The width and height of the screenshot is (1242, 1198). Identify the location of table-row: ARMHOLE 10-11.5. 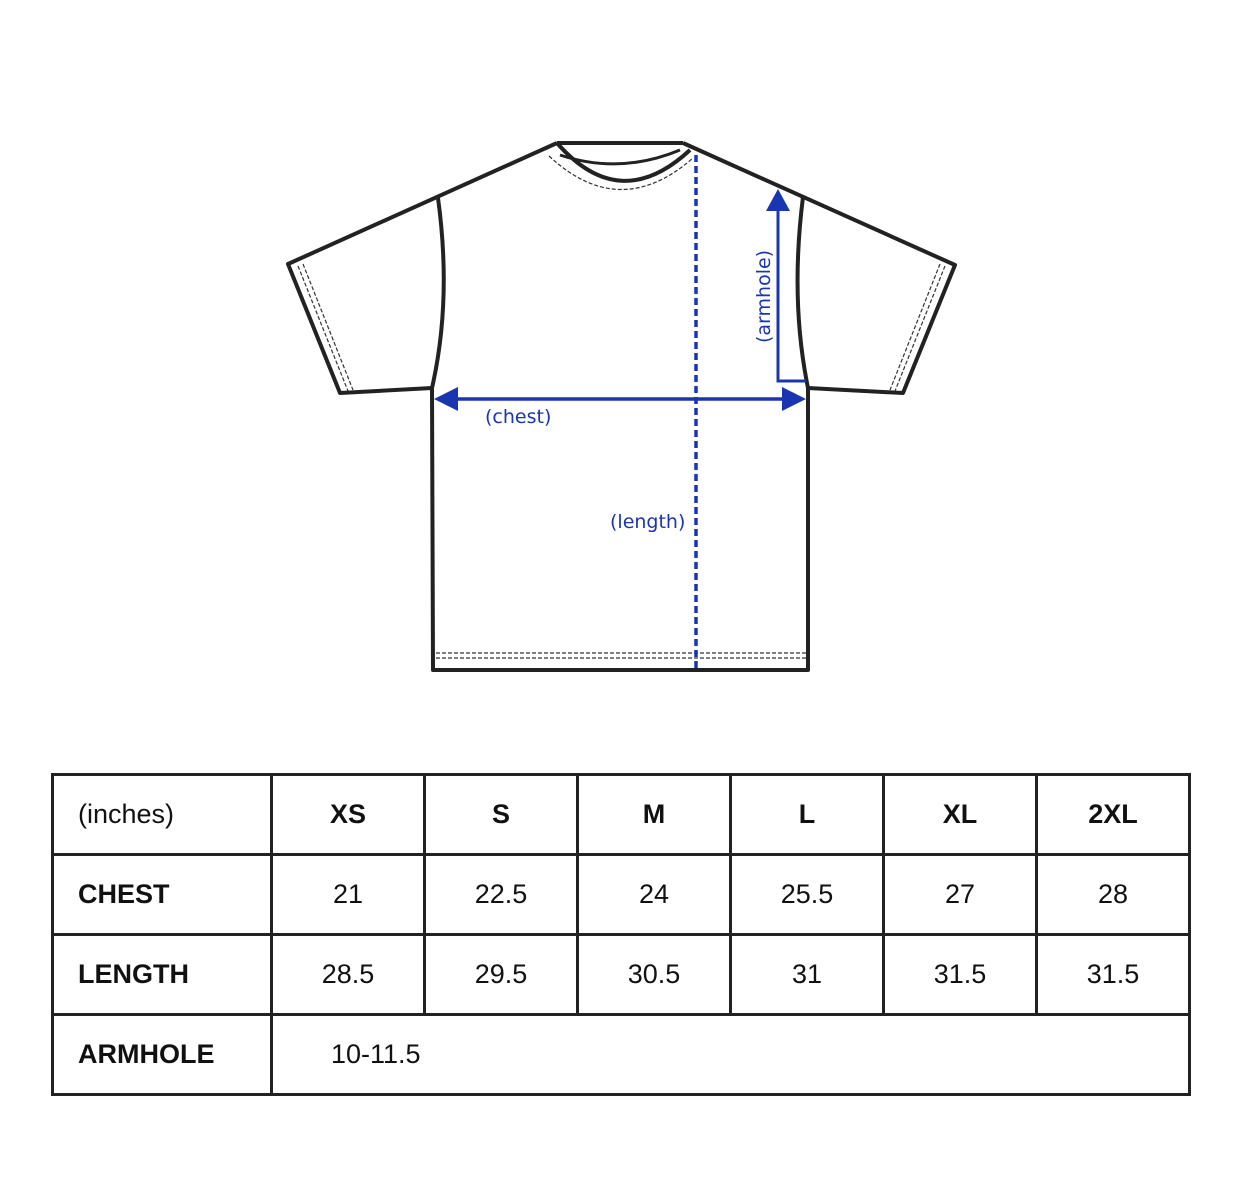
(621, 1054).